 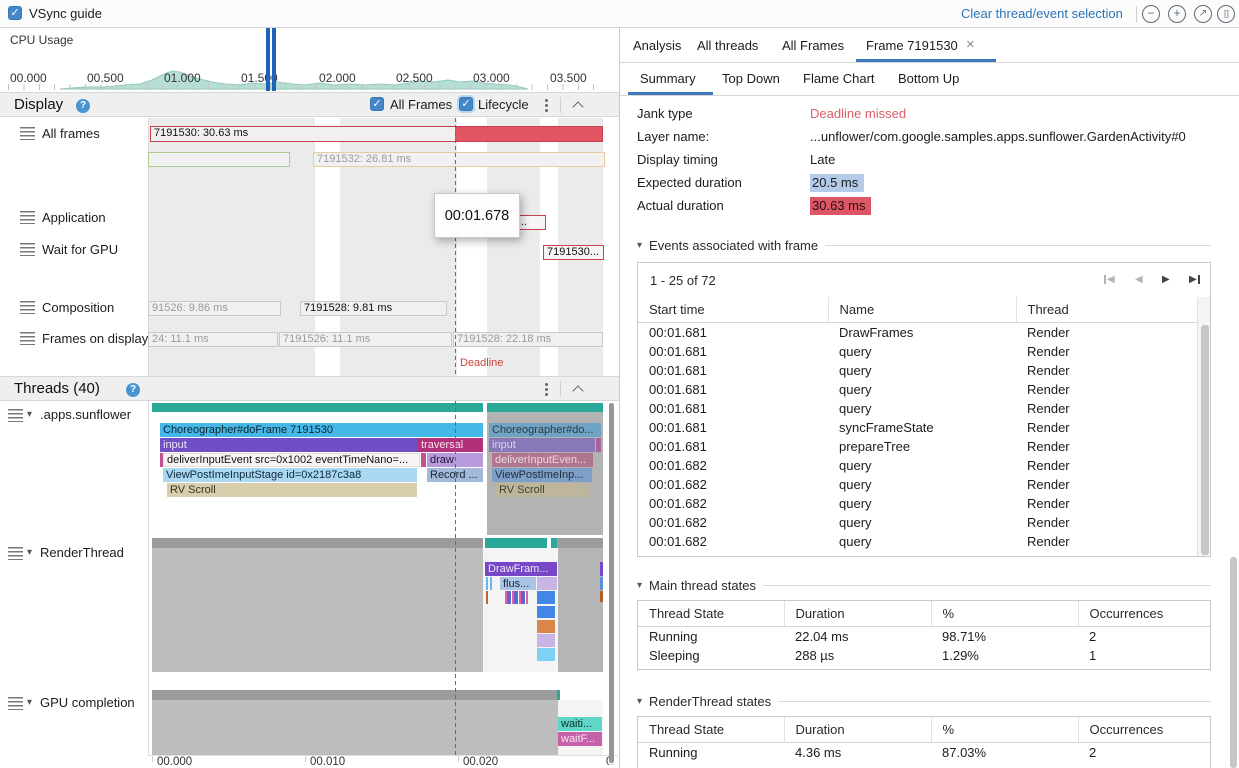 I want to click on help-icon: ?, so click(x=83, y=106).